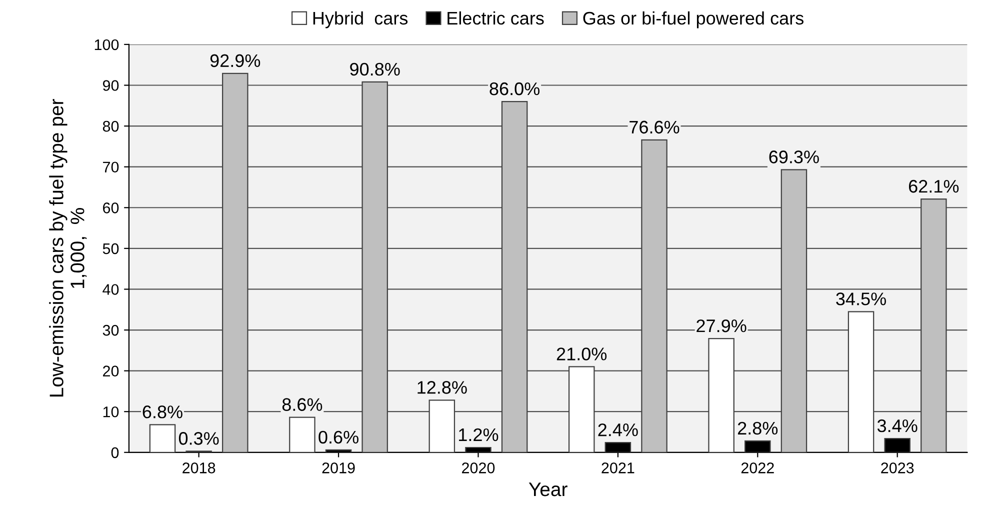 The image size is (992, 523). What do you see at coordinates (111, 208) in the screenshot?
I see `y-tick-label: 60` at bounding box center [111, 208].